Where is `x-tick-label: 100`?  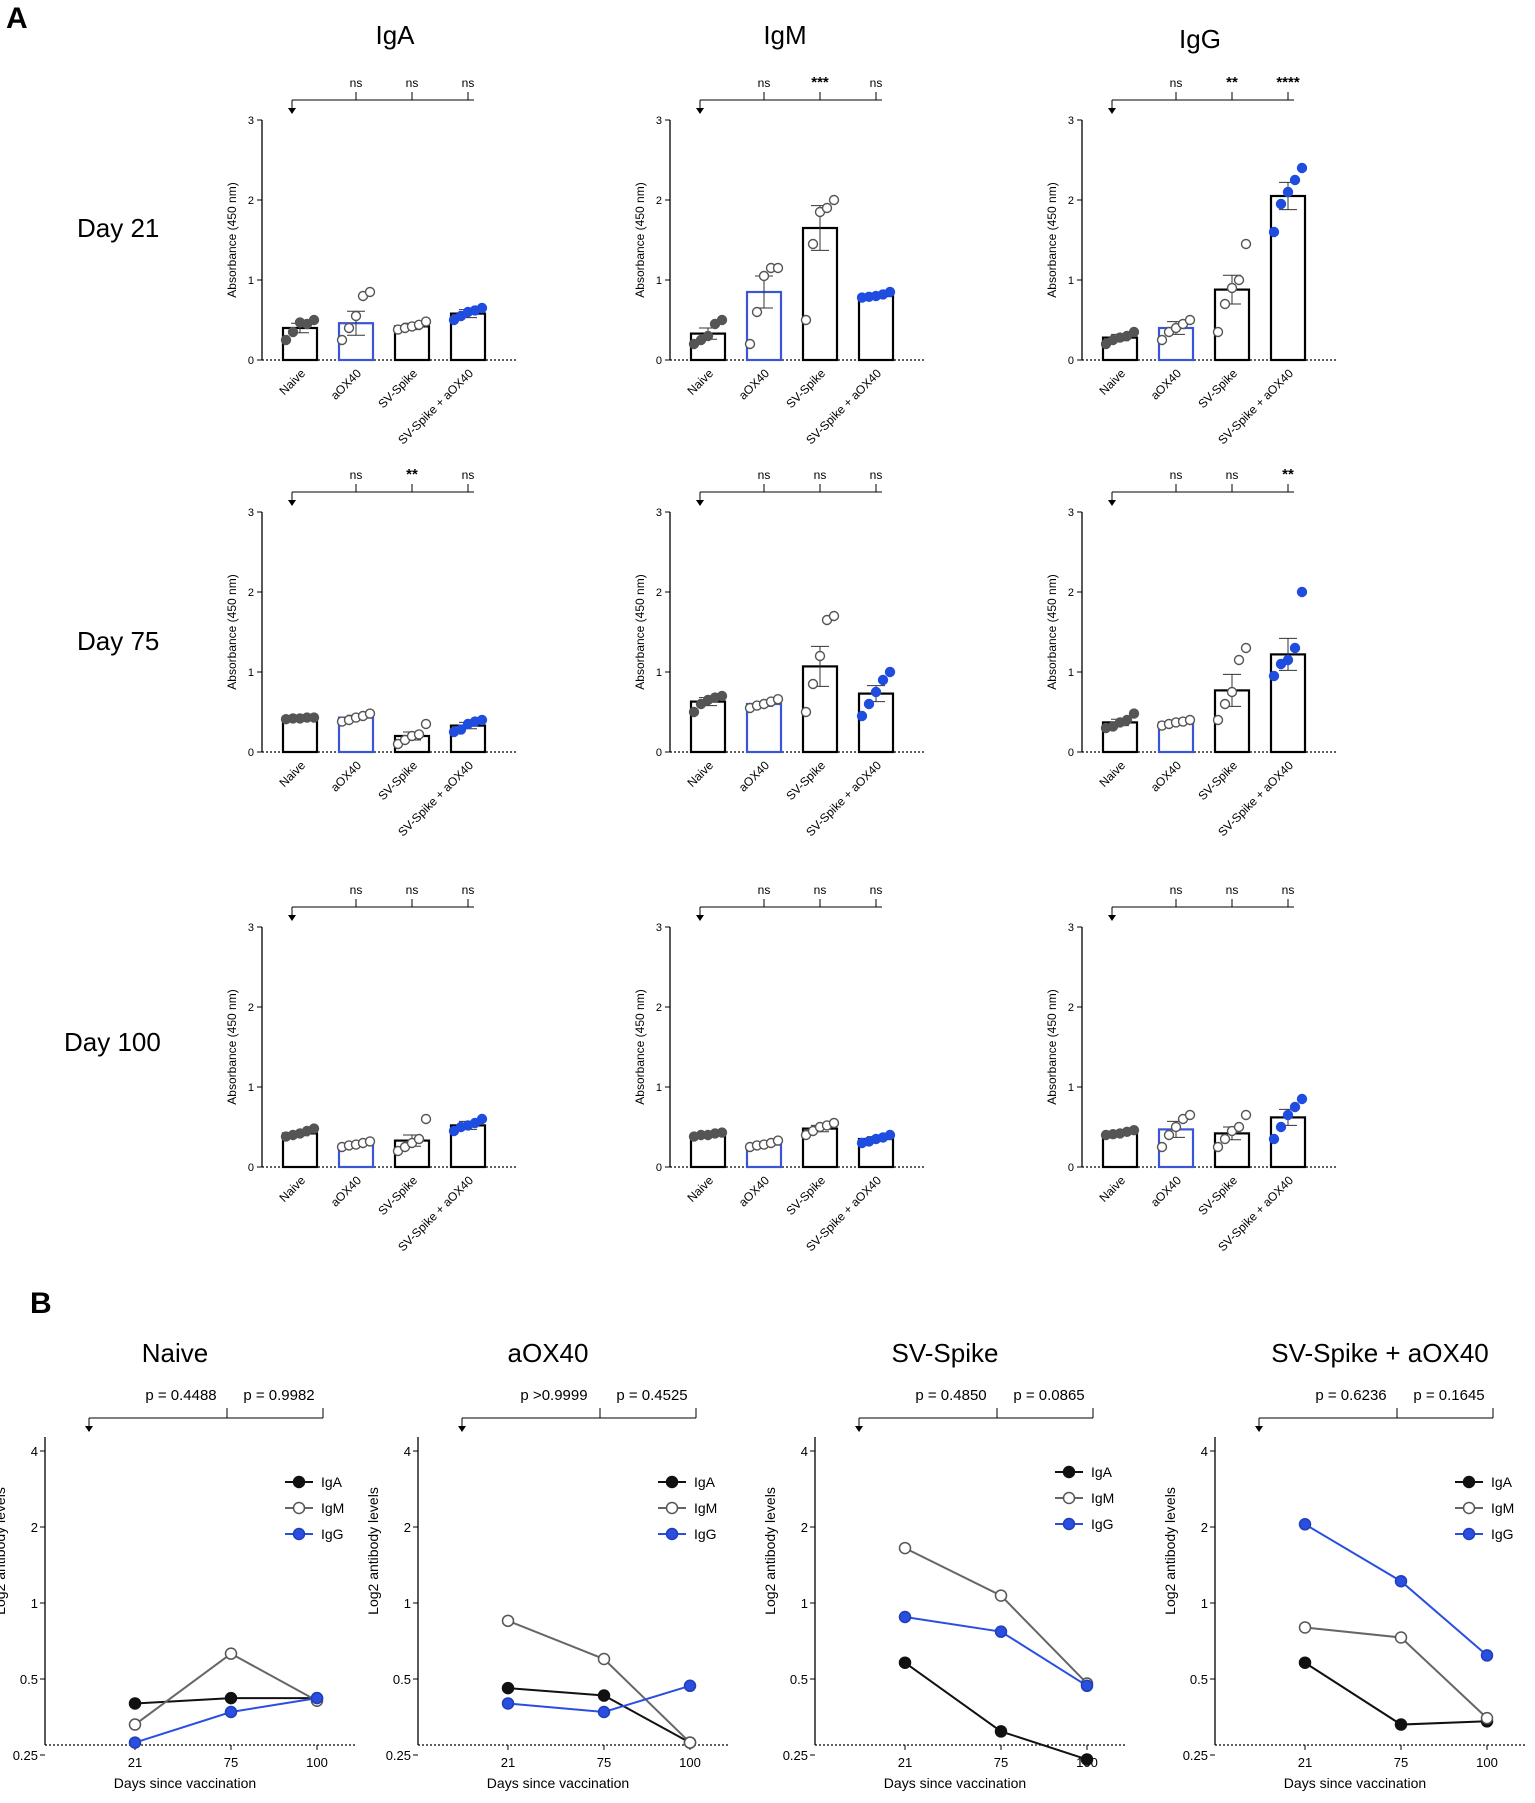 x-tick-label: 100 is located at coordinates (1487, 1762).